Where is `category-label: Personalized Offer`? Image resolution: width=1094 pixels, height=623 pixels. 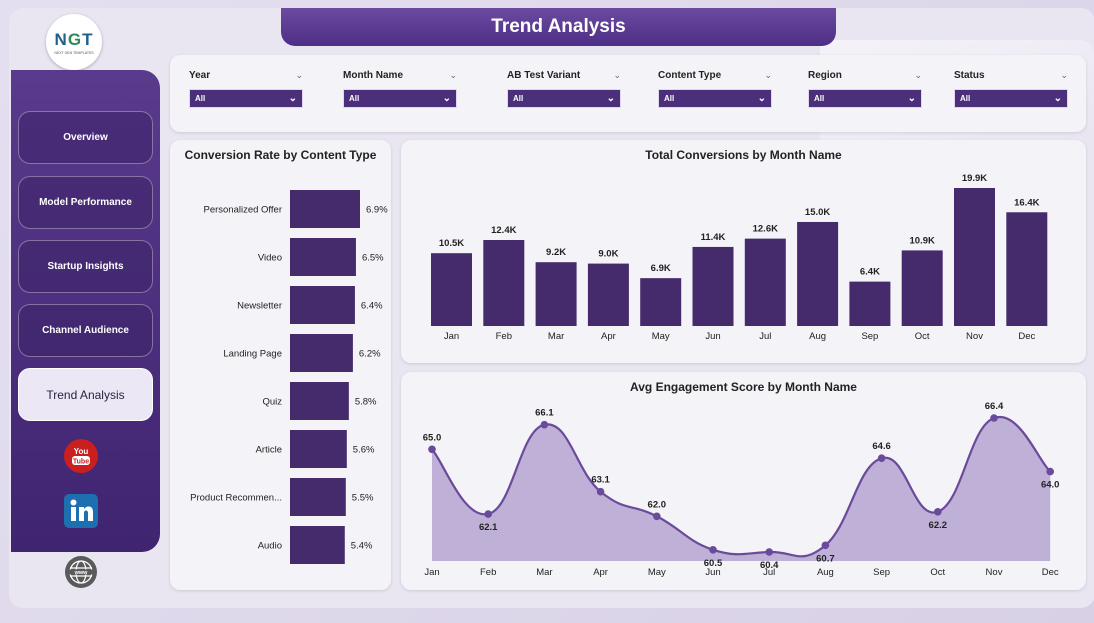 category-label: Personalized Offer is located at coordinates (242, 210).